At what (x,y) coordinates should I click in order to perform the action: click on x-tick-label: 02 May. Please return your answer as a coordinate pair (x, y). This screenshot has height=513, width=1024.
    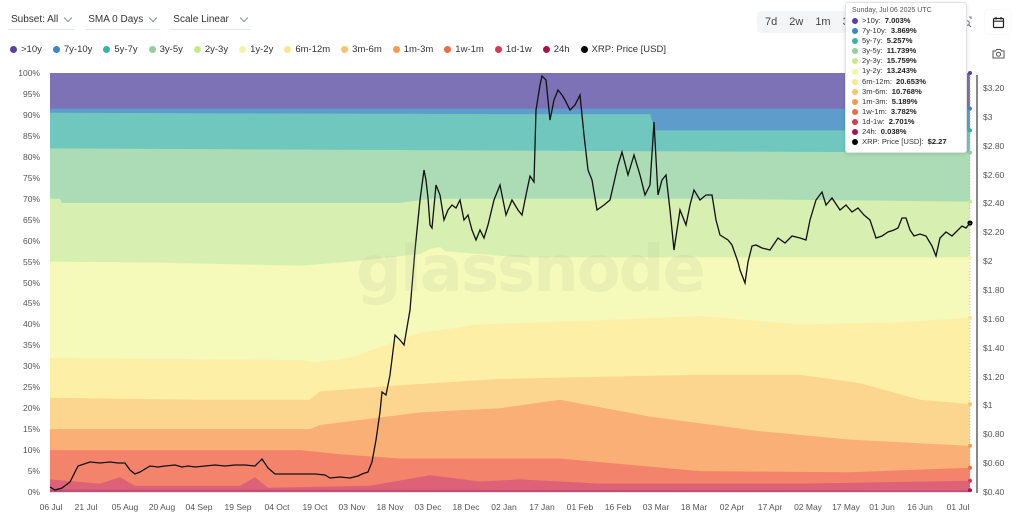
    Looking at the image, I should click on (808, 507).